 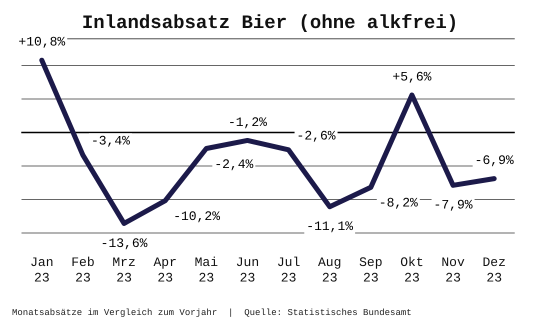 What do you see at coordinates (110, 141) in the screenshot?
I see `data-label: -3,4%` at bounding box center [110, 141].